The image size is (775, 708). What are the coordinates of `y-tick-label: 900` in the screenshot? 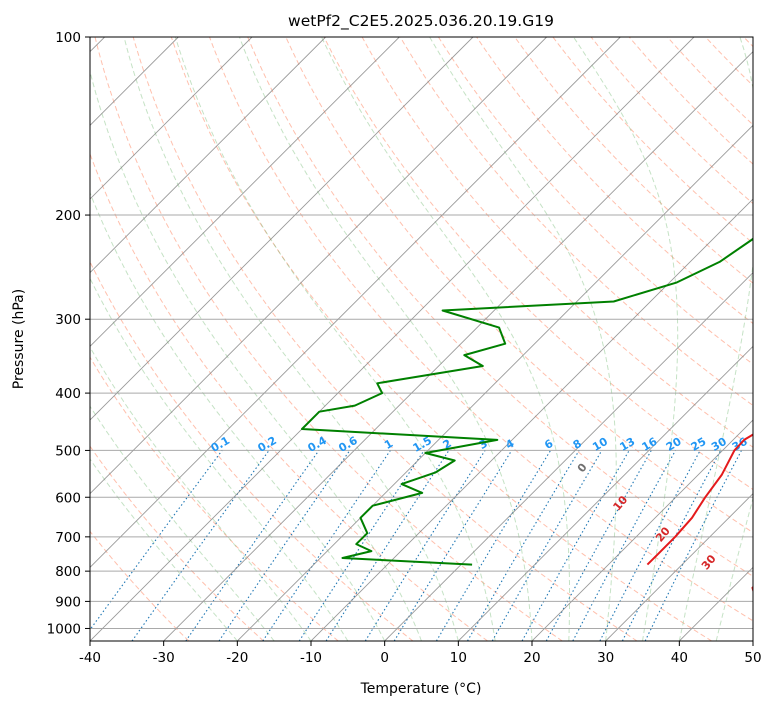 It's located at (68, 602).